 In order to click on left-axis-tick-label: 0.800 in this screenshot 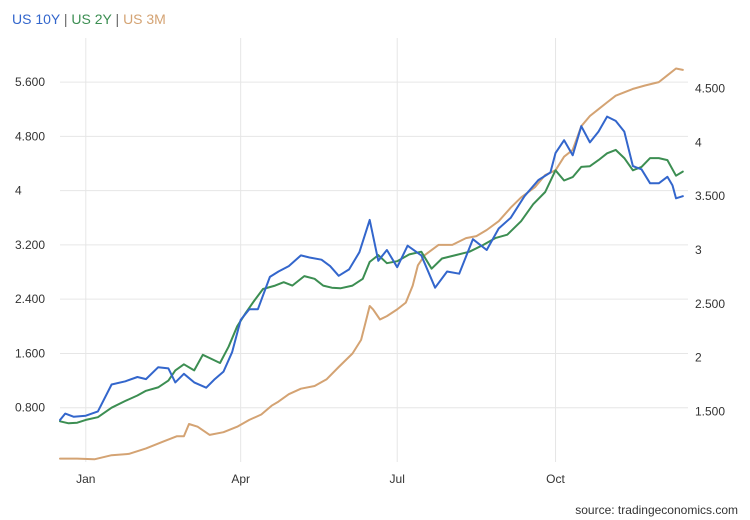, I will do `click(30, 408)`.